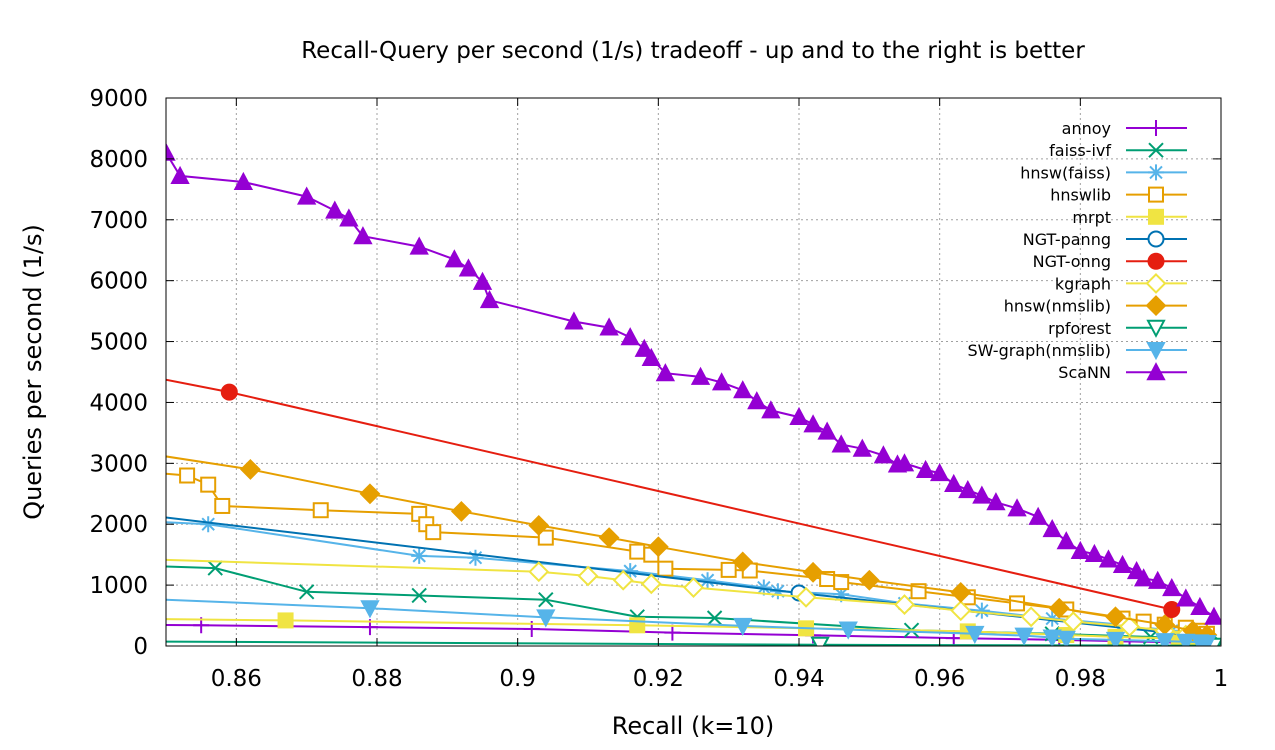 The height and width of the screenshot is (750, 1275). I want to click on y-tick-label: 9000, so click(118, 99).